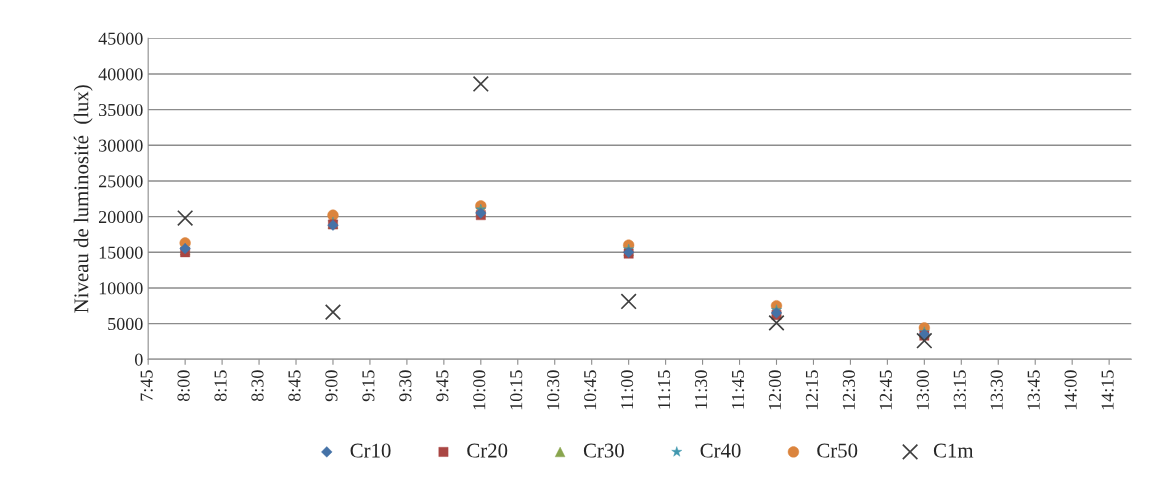 Image resolution: width=1176 pixels, height=479 pixels. What do you see at coordinates (849, 390) in the screenshot?
I see `x-tick-label: 12:30` at bounding box center [849, 390].